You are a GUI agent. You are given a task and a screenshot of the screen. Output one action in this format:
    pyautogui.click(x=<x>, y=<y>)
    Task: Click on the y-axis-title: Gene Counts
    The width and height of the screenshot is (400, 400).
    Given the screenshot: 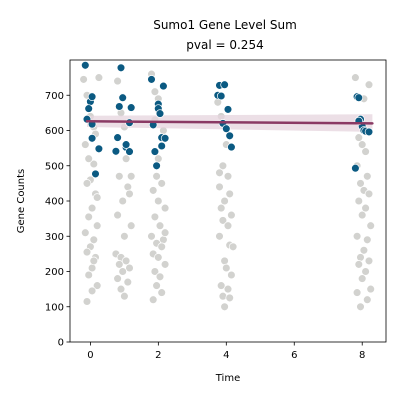 What is the action you would take?
    pyautogui.click(x=21, y=201)
    